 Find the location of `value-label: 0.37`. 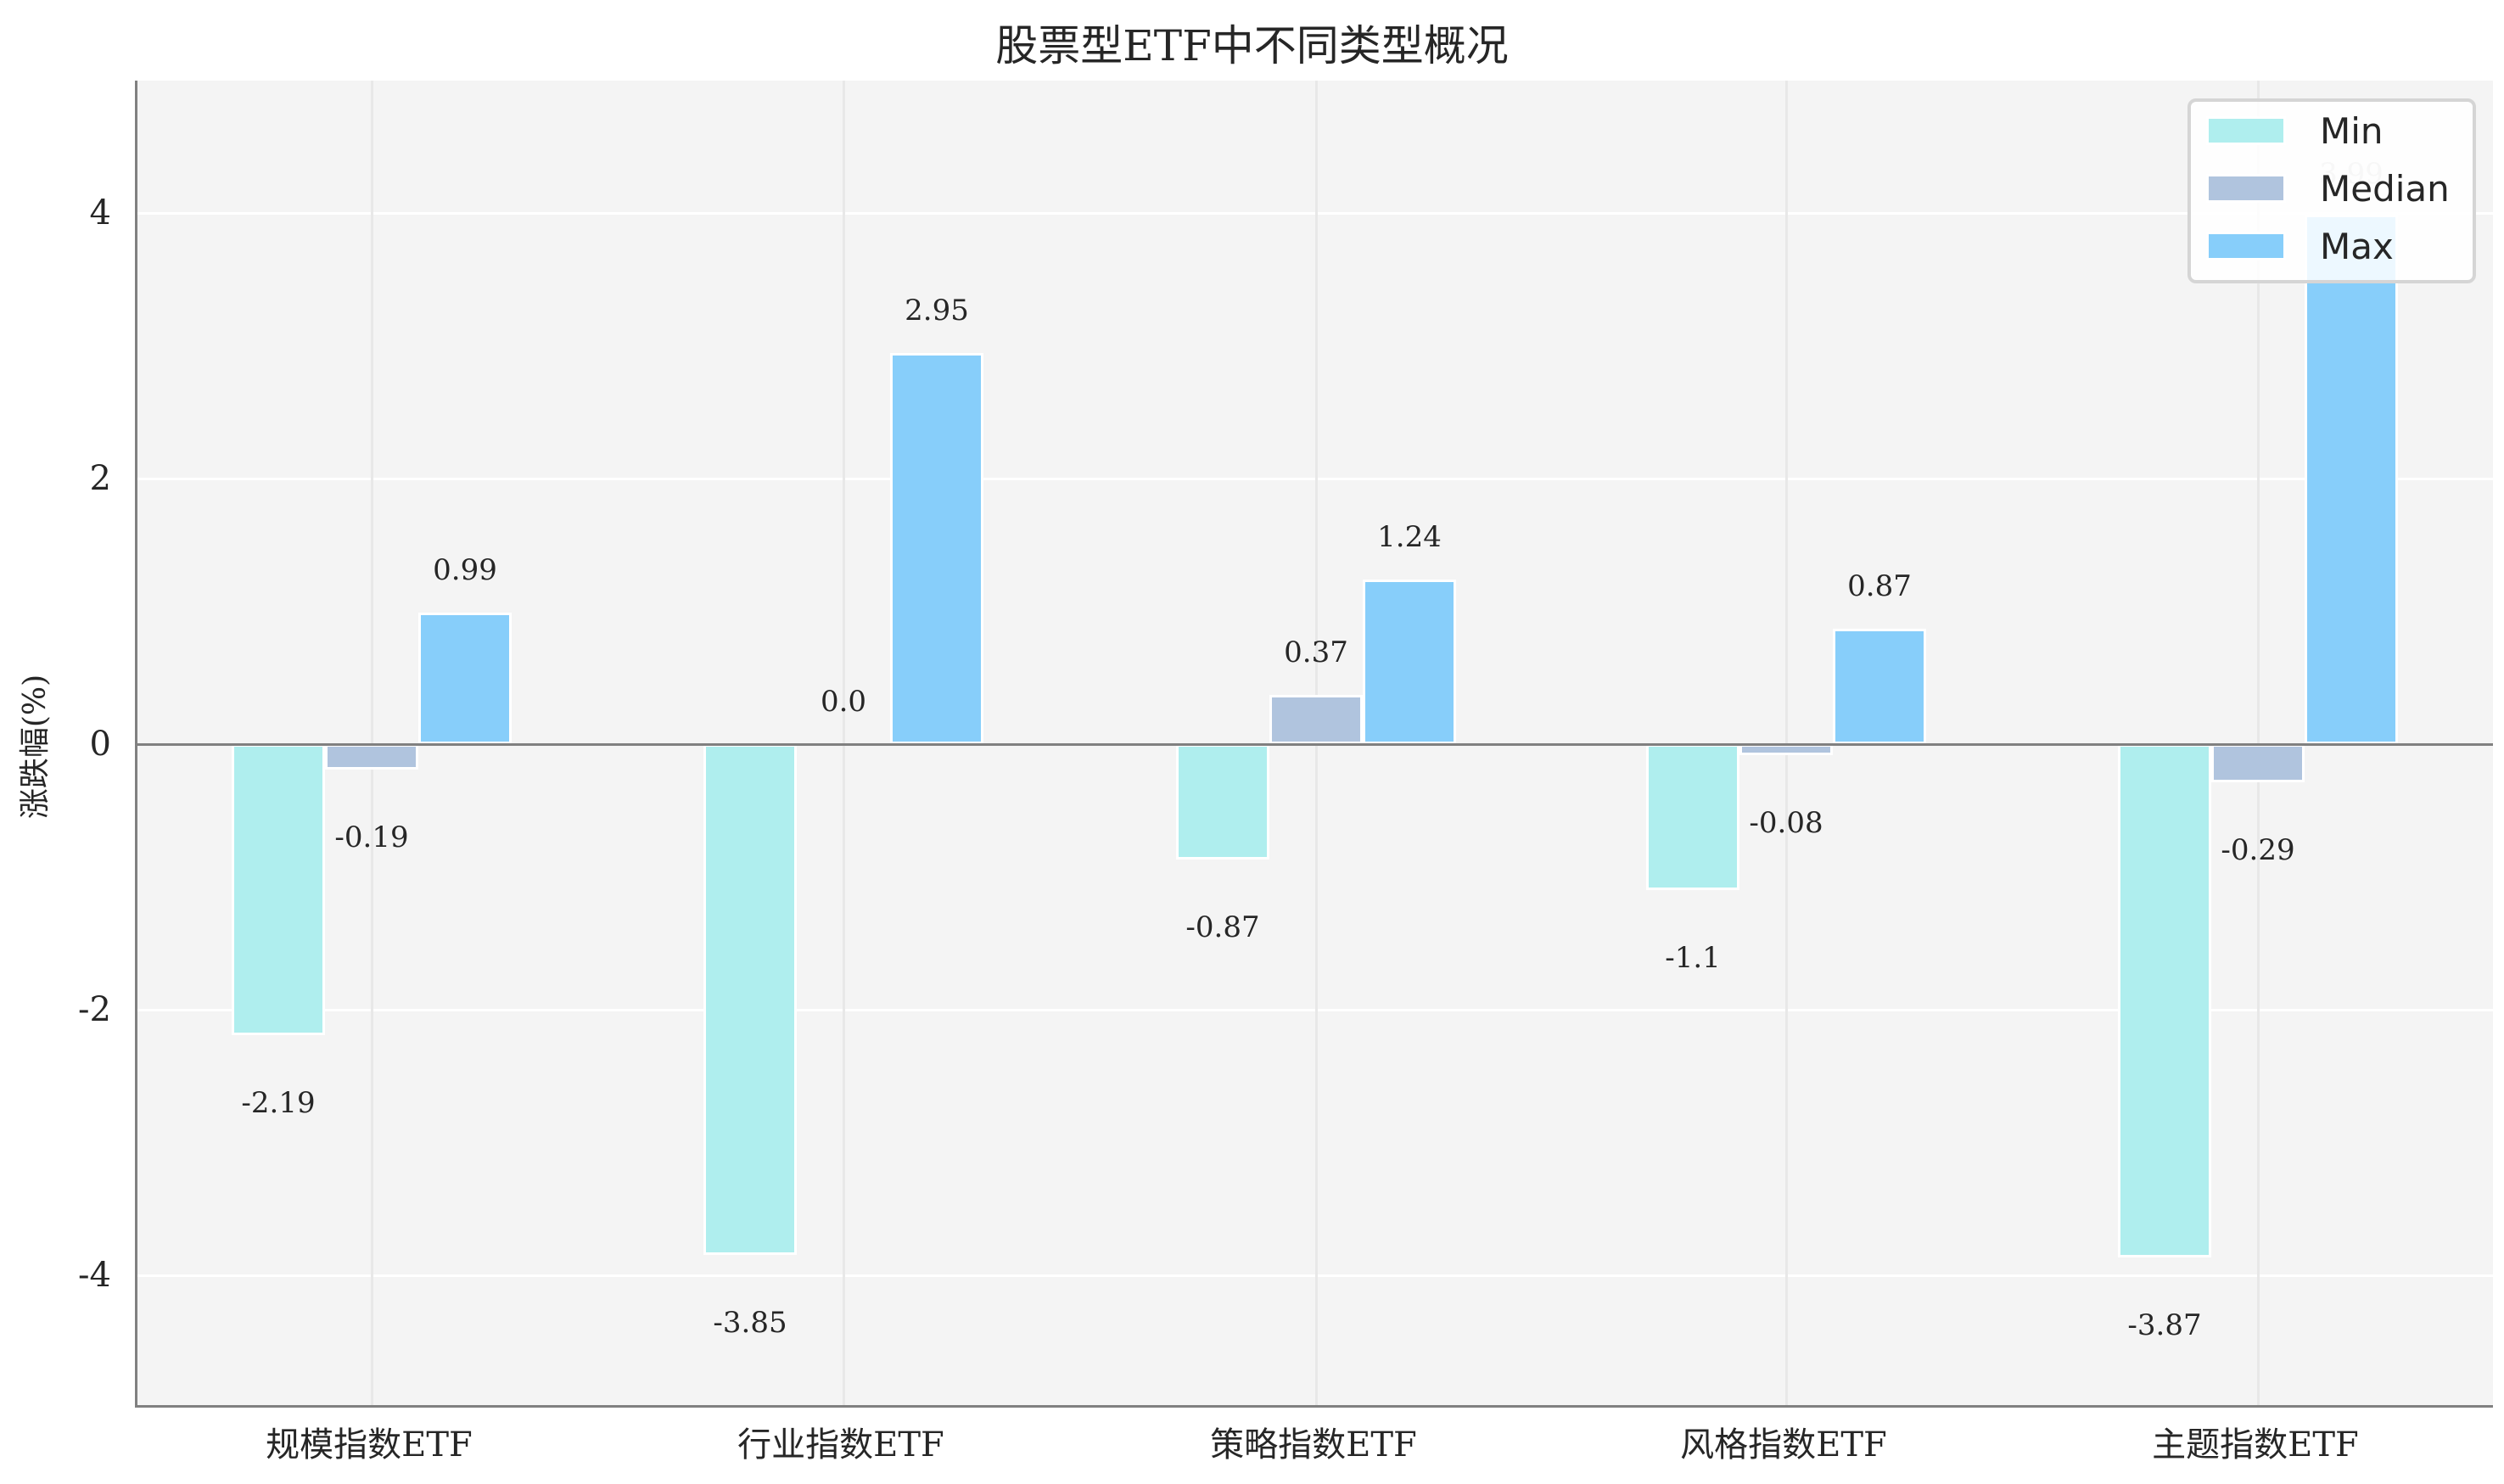

value-label: 0.37 is located at coordinates (1316, 653).